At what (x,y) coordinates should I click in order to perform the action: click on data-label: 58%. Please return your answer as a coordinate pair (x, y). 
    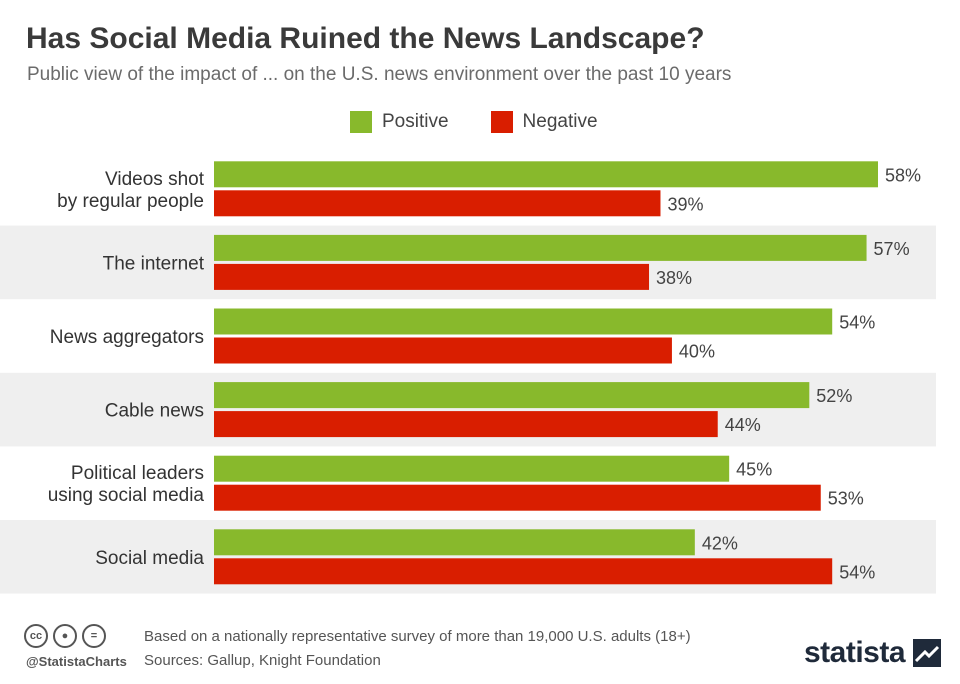
    Looking at the image, I should click on (903, 175).